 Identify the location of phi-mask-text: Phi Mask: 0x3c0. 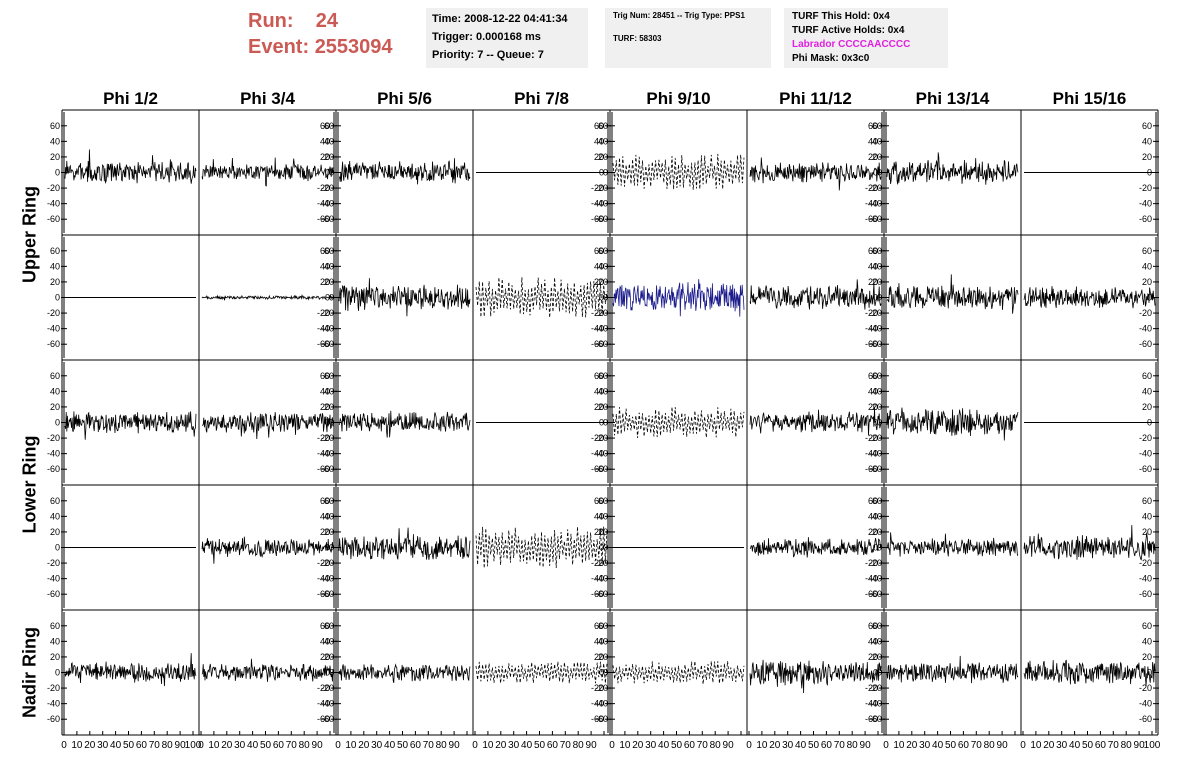
(831, 58).